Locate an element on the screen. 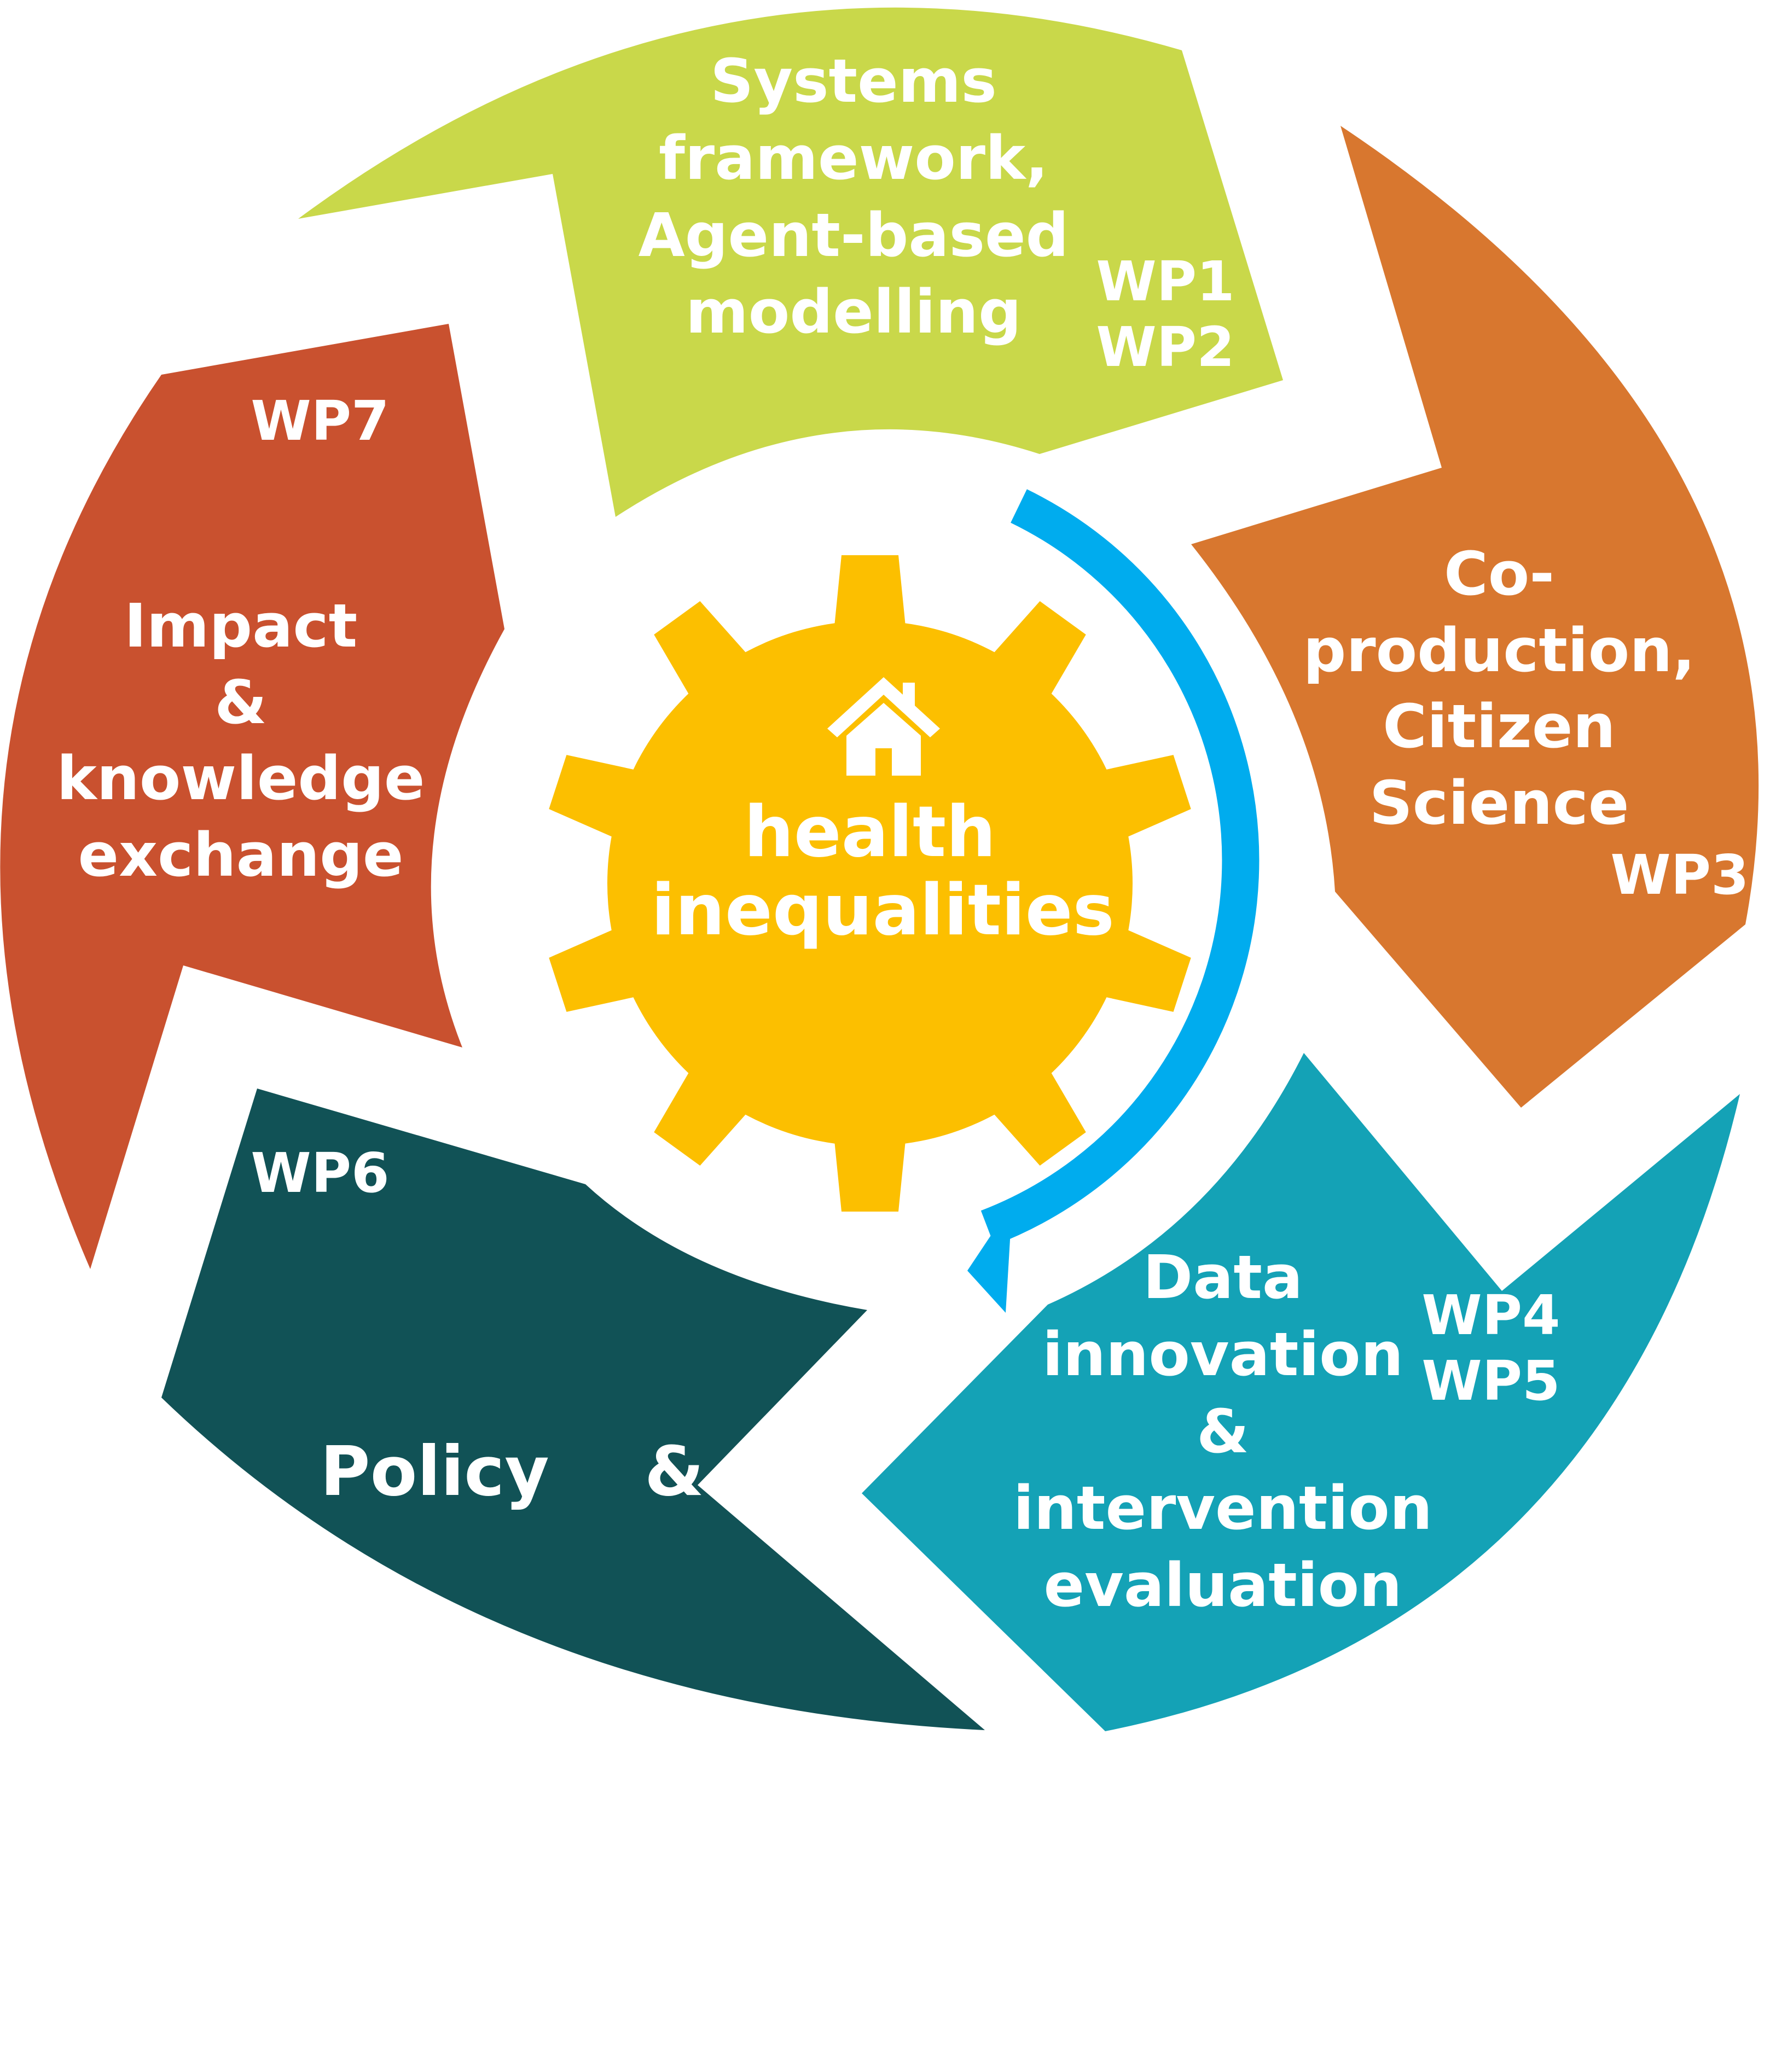 The height and width of the screenshot is (2072, 1770). policy-line: Policy & is located at coordinates (512, 1471).